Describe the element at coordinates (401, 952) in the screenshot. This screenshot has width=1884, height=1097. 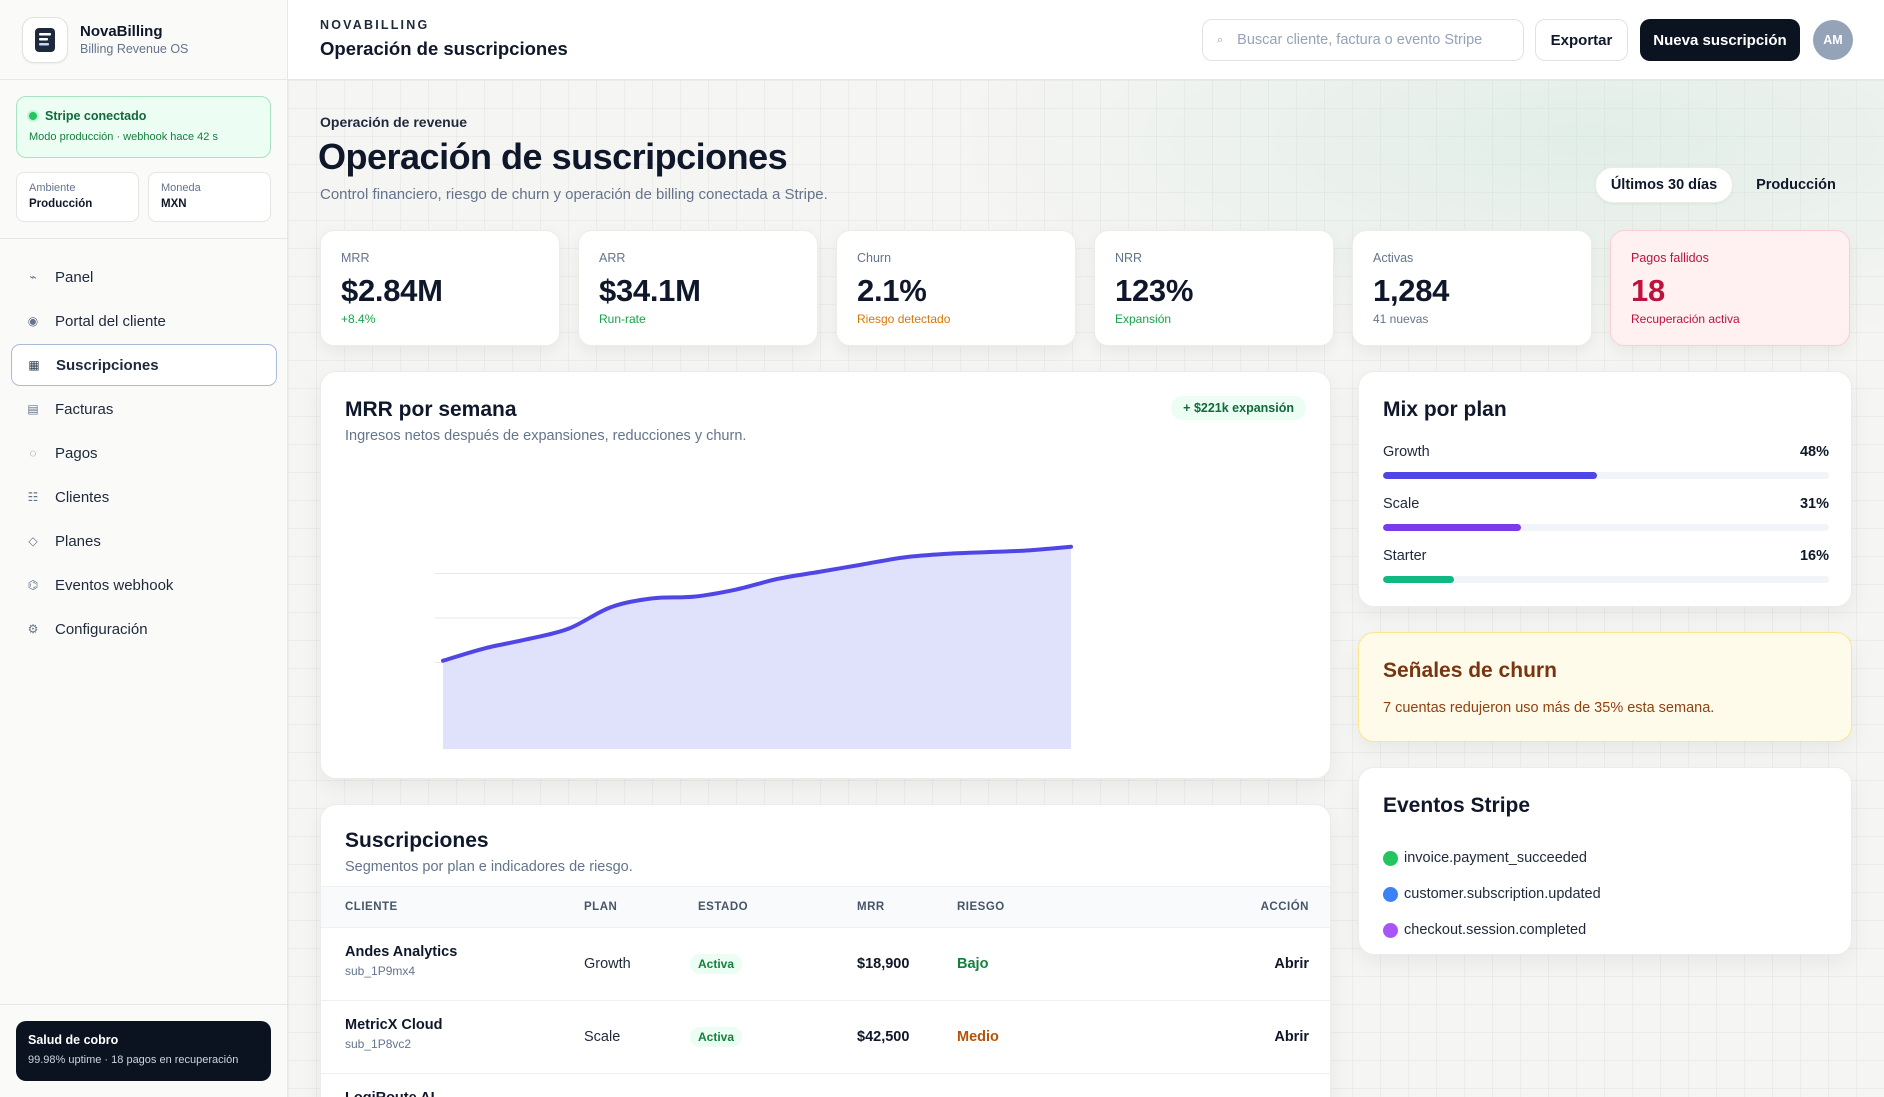
I see `client-name: Andes Analytics` at that location.